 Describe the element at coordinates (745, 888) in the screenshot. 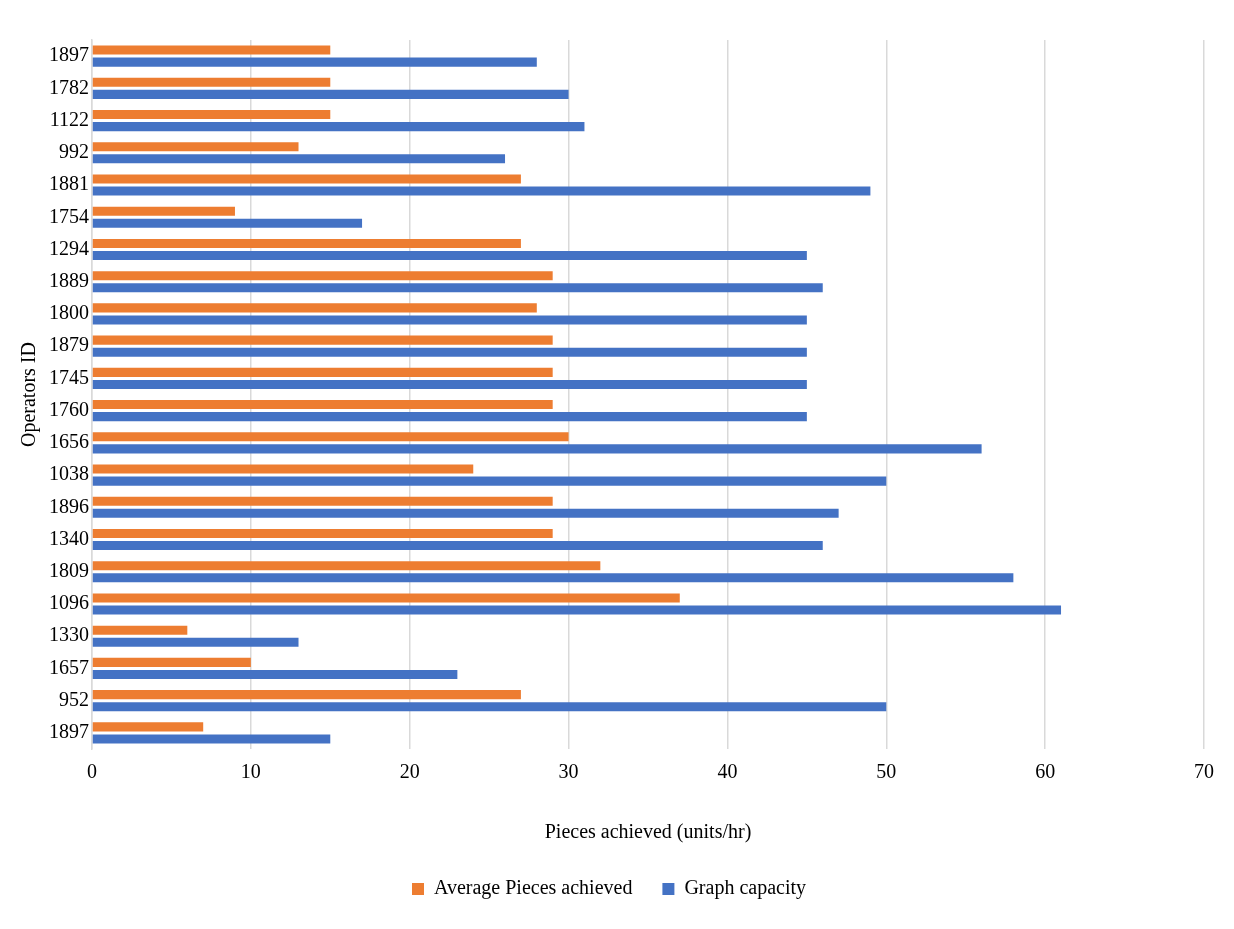

I see `legend-label: Graph capacity` at that location.